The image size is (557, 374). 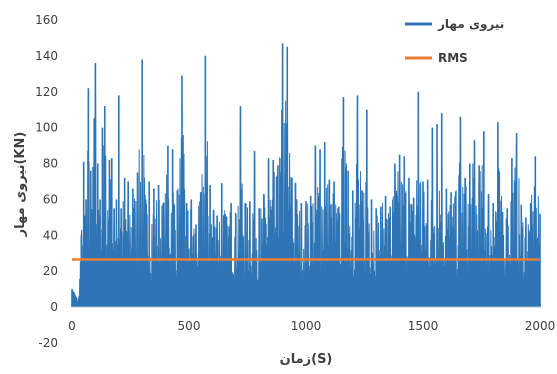 What do you see at coordinates (72, 326) in the screenshot?
I see `x-tick-label: 0` at bounding box center [72, 326].